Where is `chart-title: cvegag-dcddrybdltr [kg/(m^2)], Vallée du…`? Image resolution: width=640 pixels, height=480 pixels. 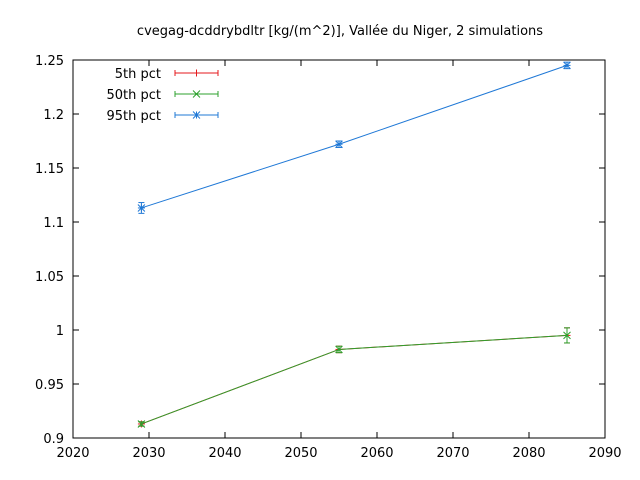
chart-title: cvegag-dcddrybdltr [kg/(m^2)], Vallée du… is located at coordinates (340, 31).